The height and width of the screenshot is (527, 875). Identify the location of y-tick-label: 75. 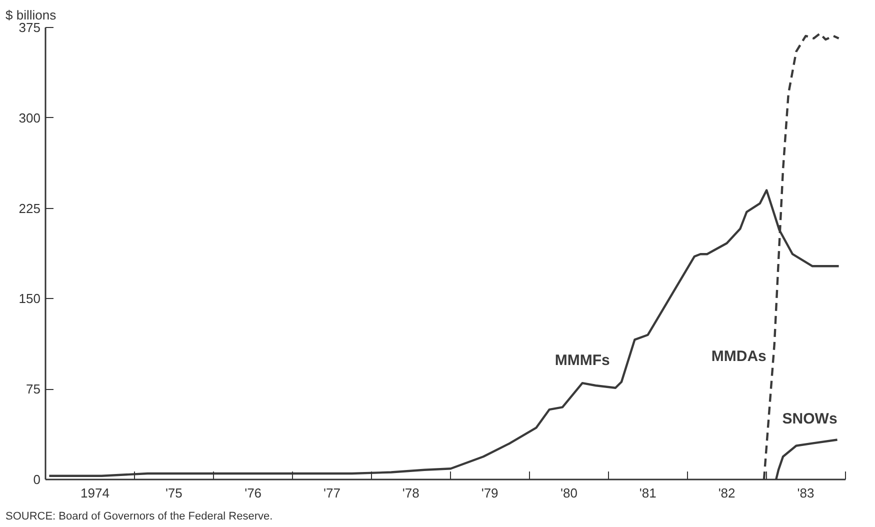
(33, 389).